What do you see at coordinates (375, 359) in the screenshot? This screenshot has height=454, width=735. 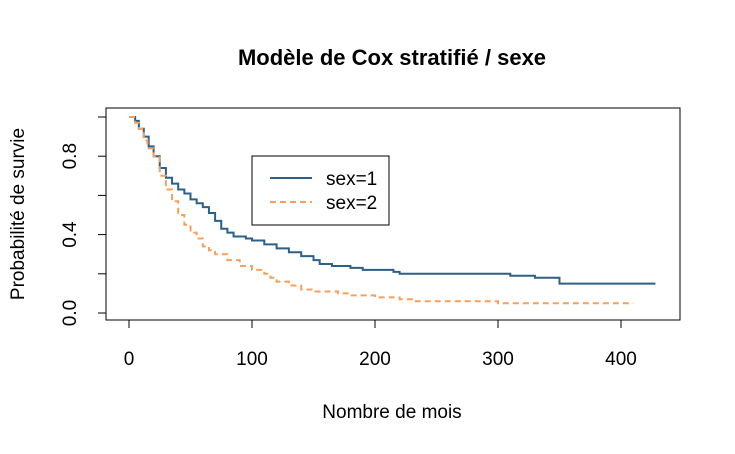 I see `x-tick-label: 200` at bounding box center [375, 359].